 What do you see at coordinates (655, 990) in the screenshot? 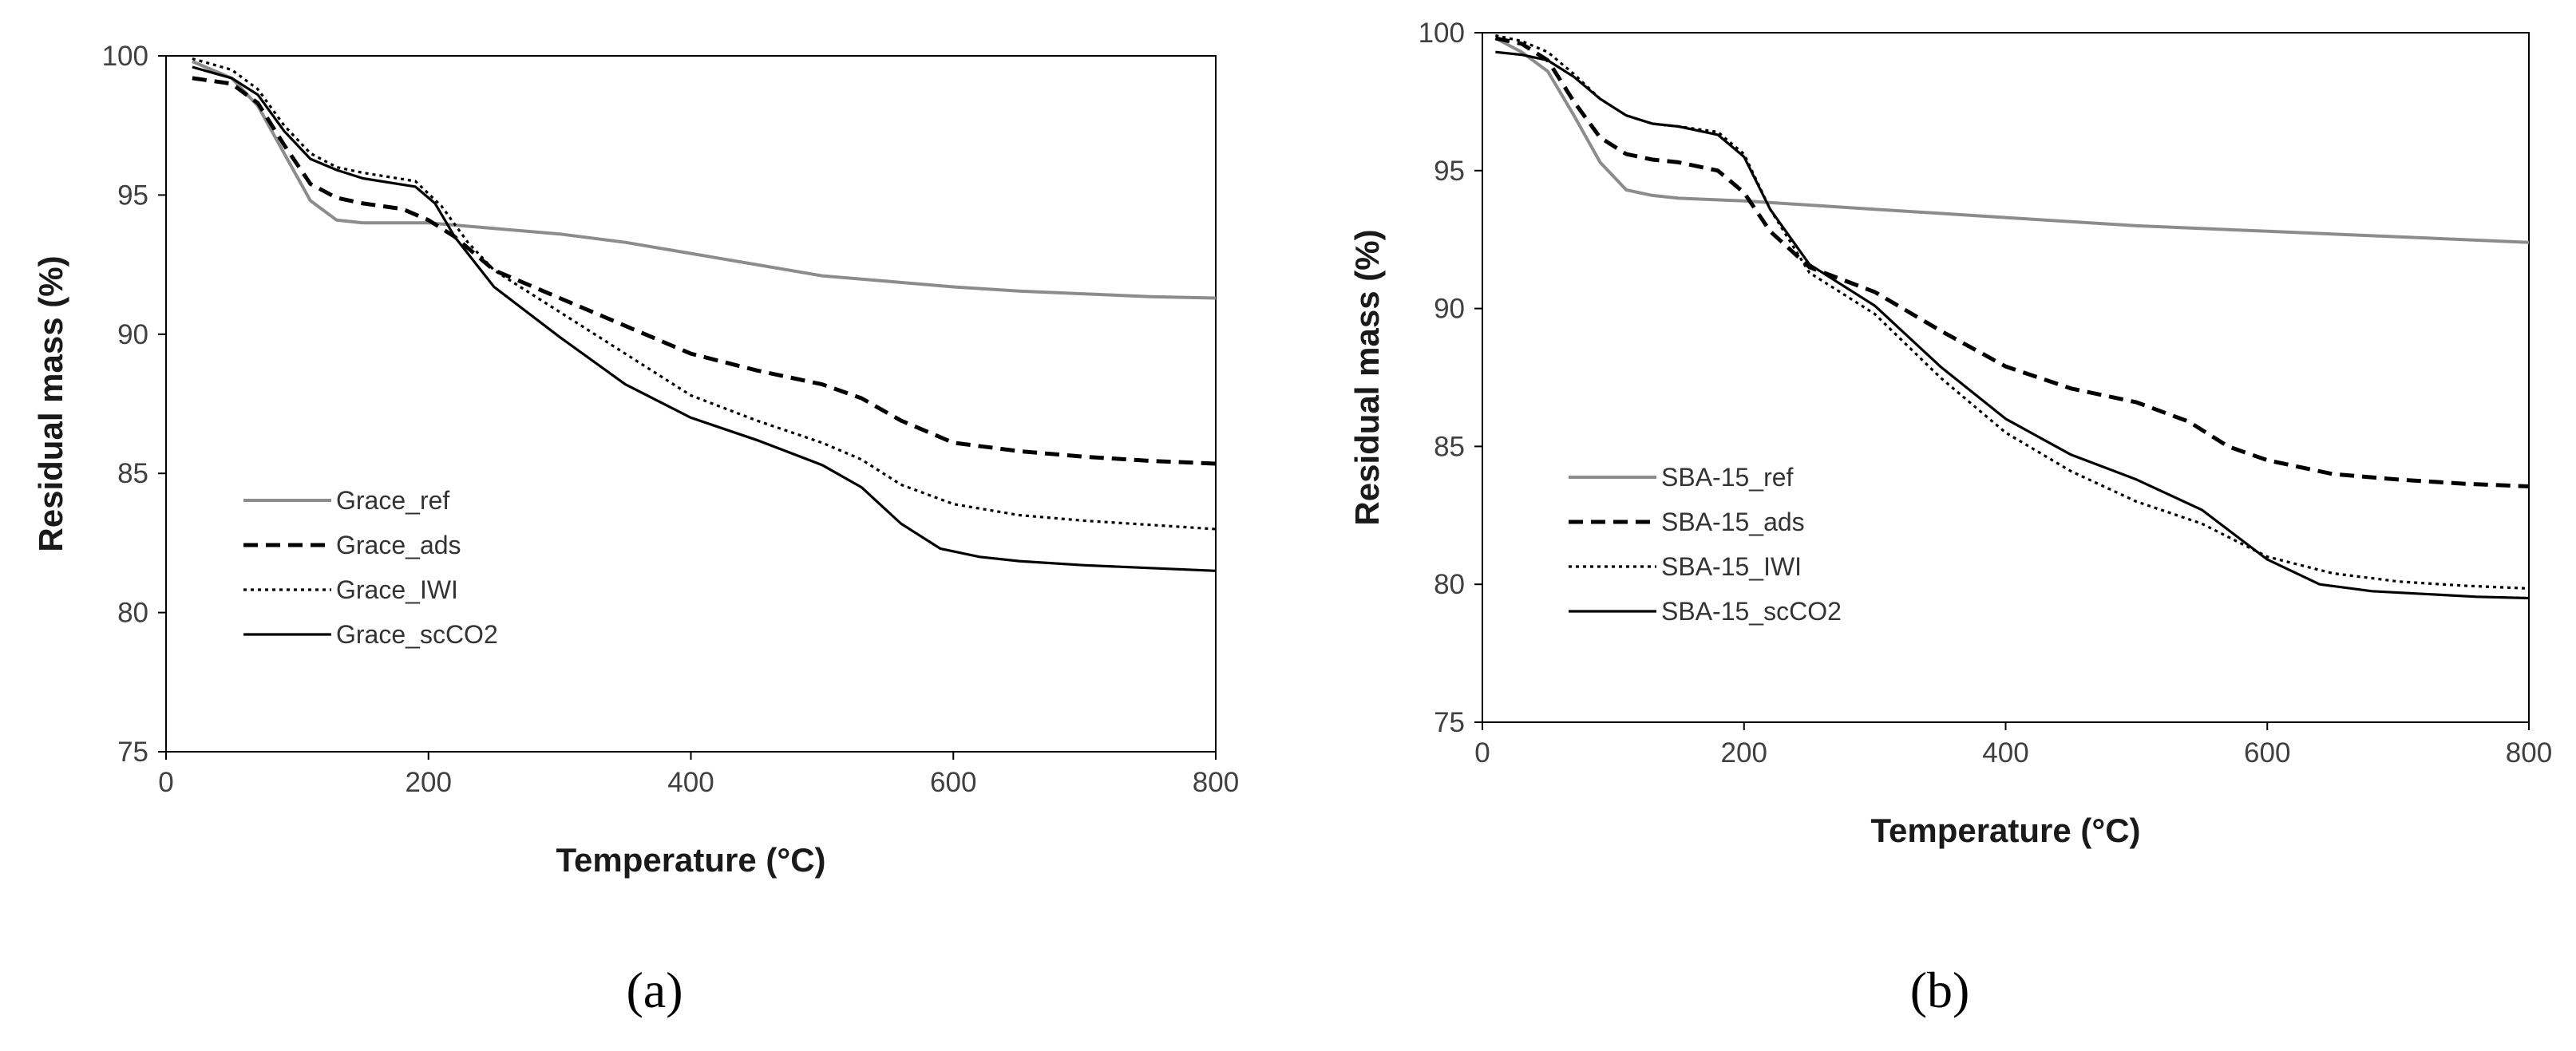
I see `panel-label-a: (a)` at bounding box center [655, 990].